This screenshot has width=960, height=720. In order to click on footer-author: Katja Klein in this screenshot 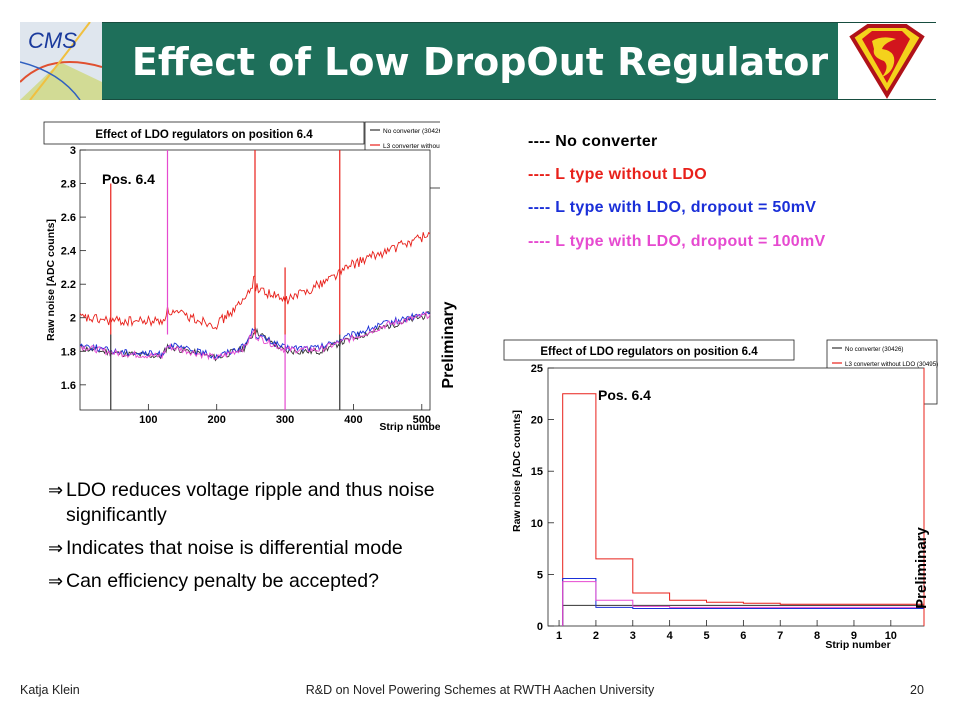, I will do `click(50, 690)`.